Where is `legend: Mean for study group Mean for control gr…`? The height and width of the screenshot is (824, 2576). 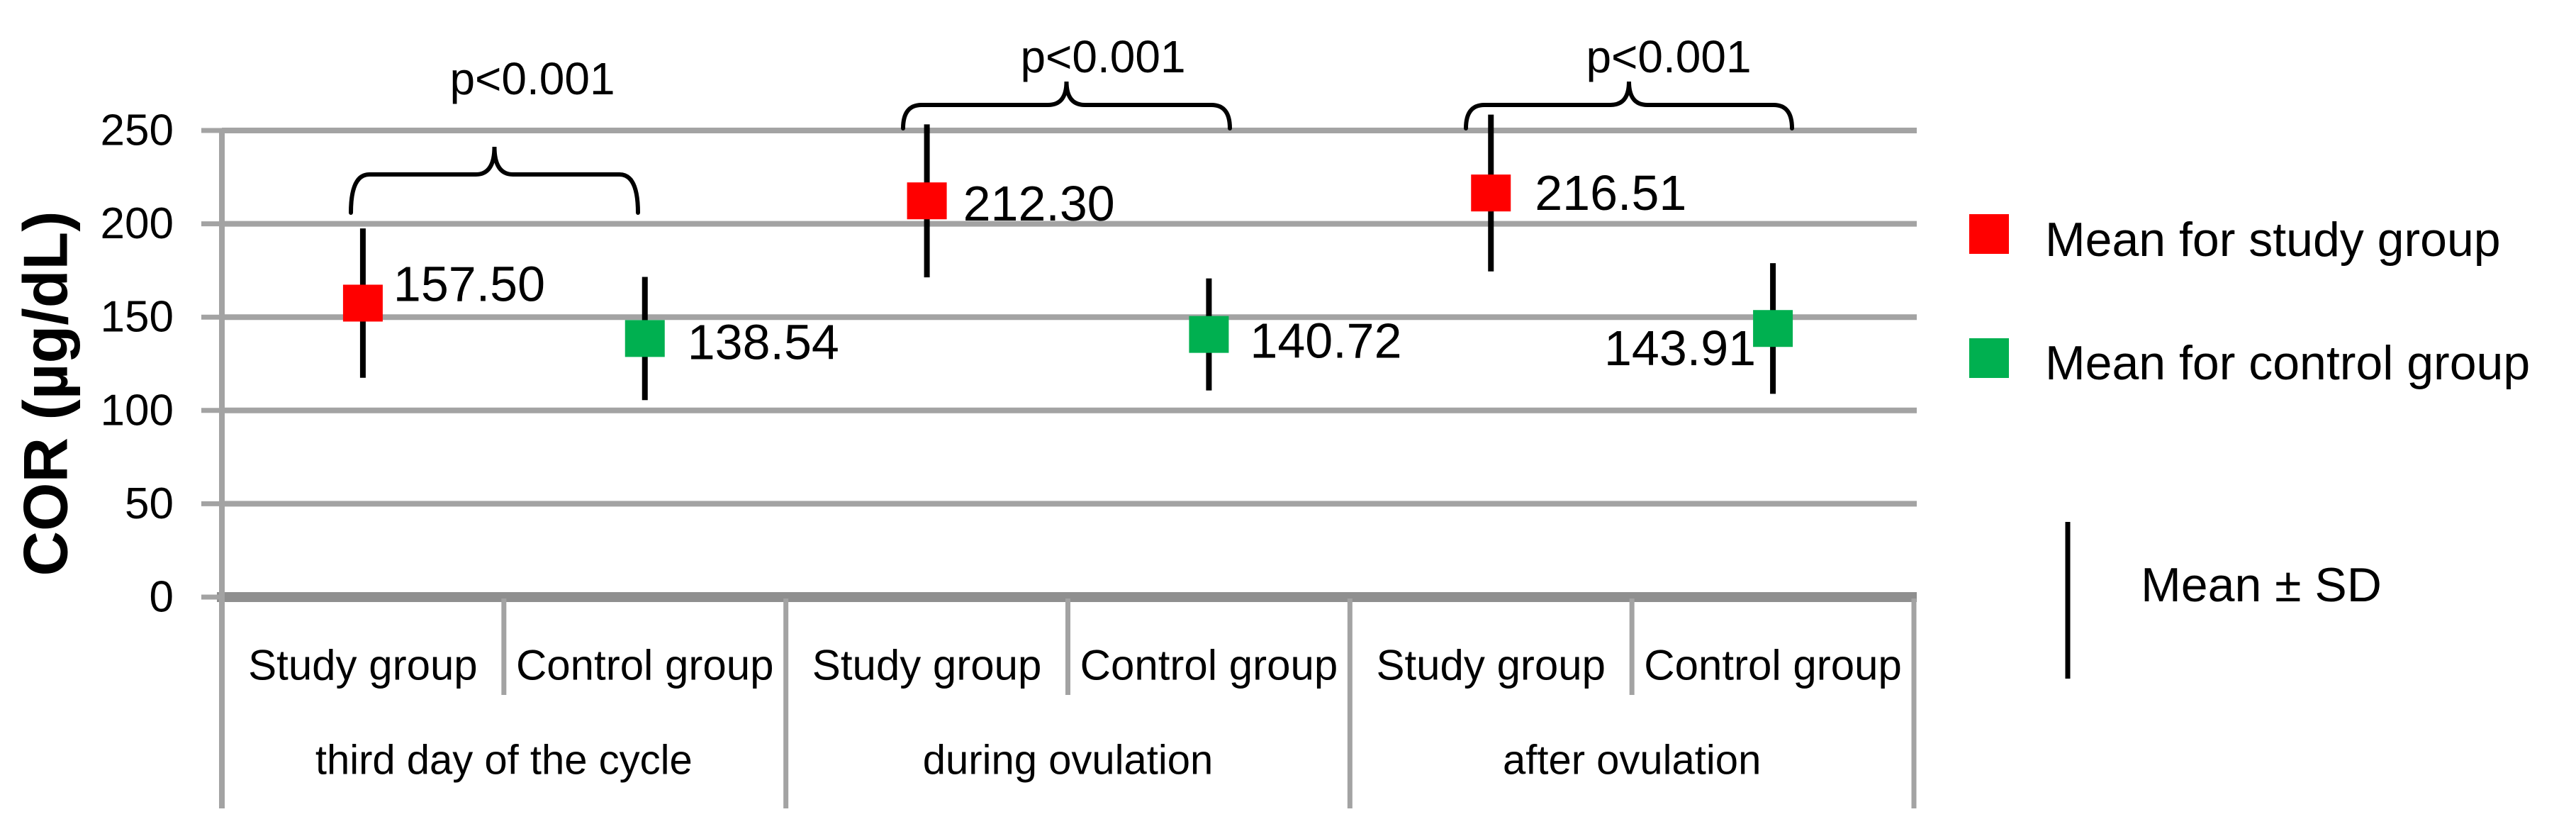 legend: Mean for study group Mean for control gr… is located at coordinates (2249, 301).